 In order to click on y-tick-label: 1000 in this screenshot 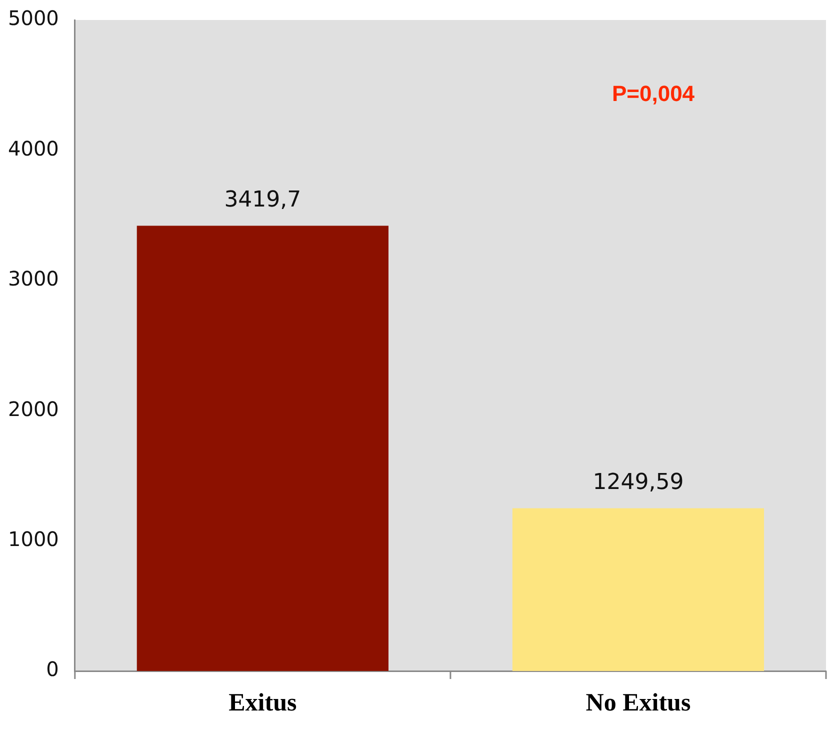, I will do `click(33, 539)`.